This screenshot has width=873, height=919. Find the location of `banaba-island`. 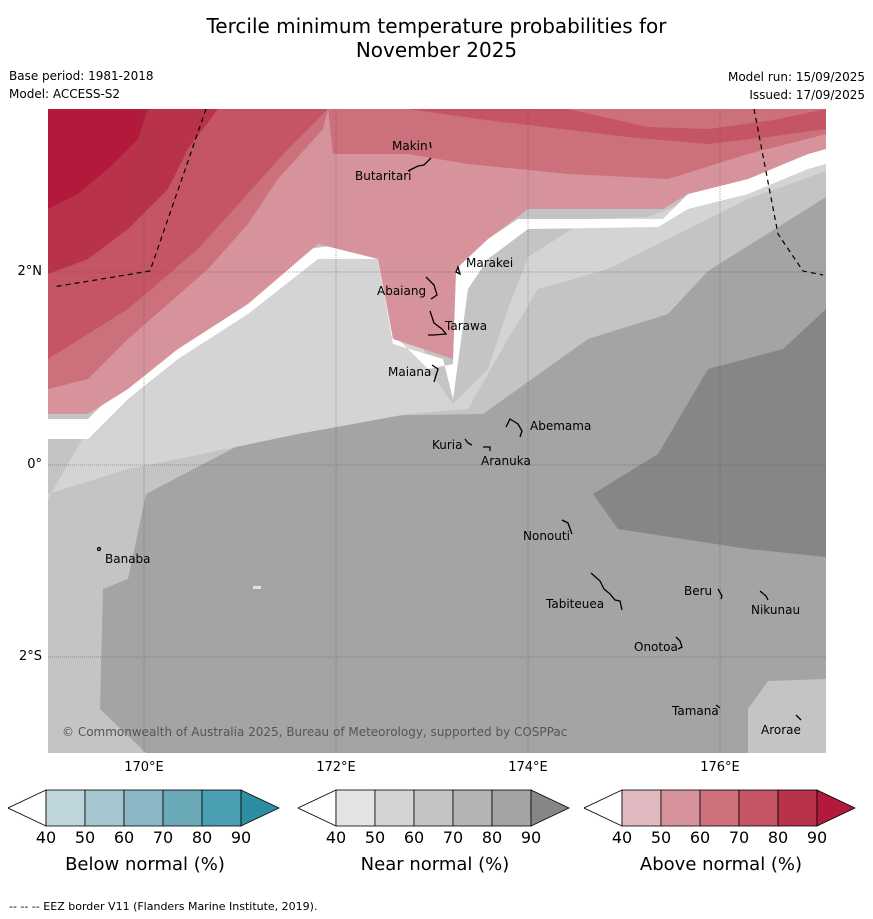

banaba-island is located at coordinates (99, 549).